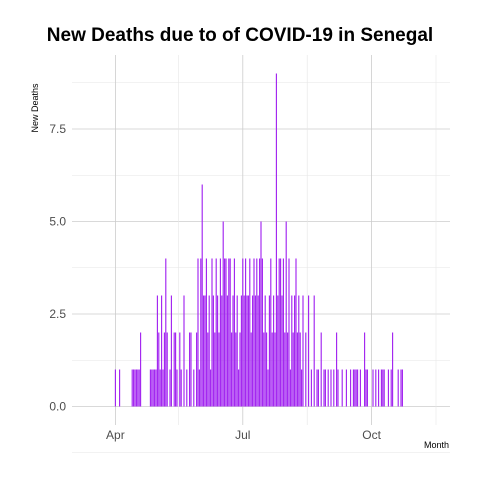 Image resolution: width=480 pixels, height=480 pixels. I want to click on y-axis-title: New Deaths, so click(35, 108).